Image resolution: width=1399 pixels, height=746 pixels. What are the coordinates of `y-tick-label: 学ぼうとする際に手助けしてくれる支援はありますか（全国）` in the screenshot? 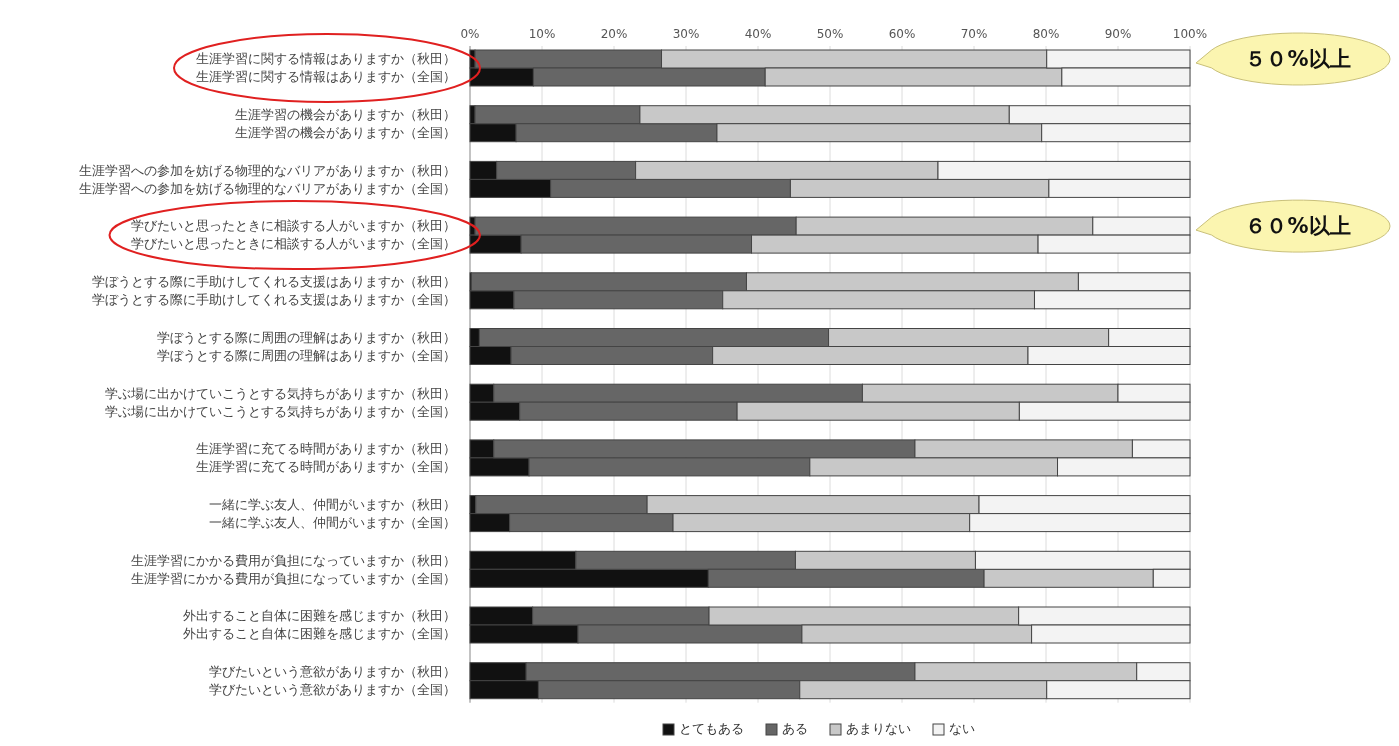 It's located at (274, 300).